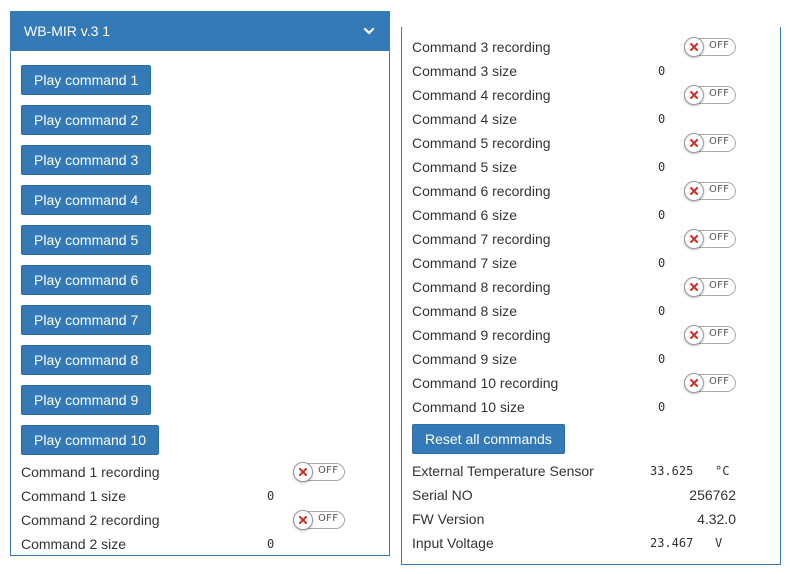 The height and width of the screenshot is (574, 790). I want to click on command-6-size-value: 0, so click(662, 215).